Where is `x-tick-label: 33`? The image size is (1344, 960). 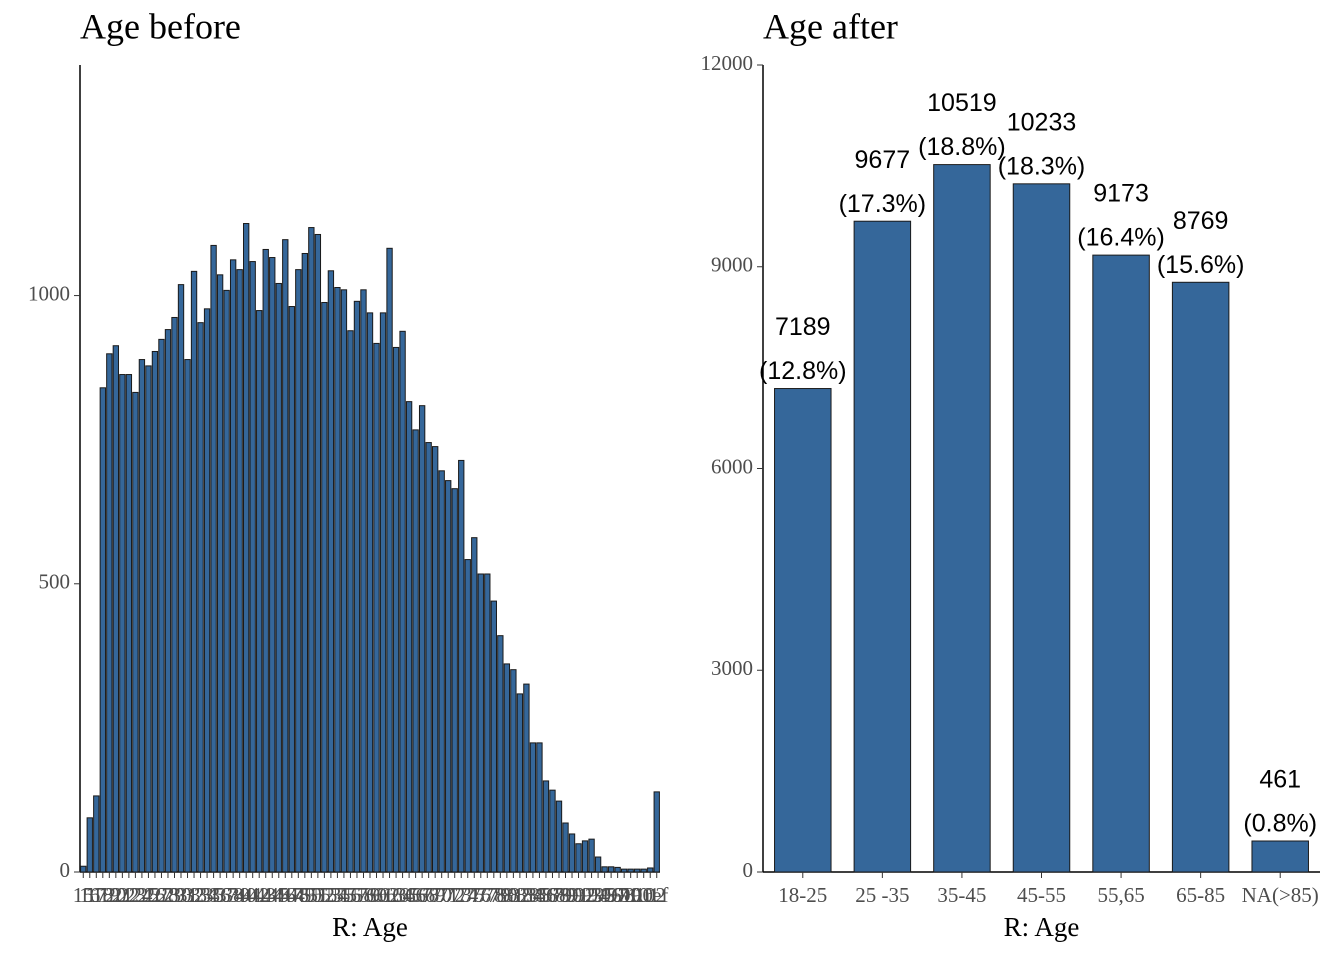
x-tick-label: 33 is located at coordinates (200, 895).